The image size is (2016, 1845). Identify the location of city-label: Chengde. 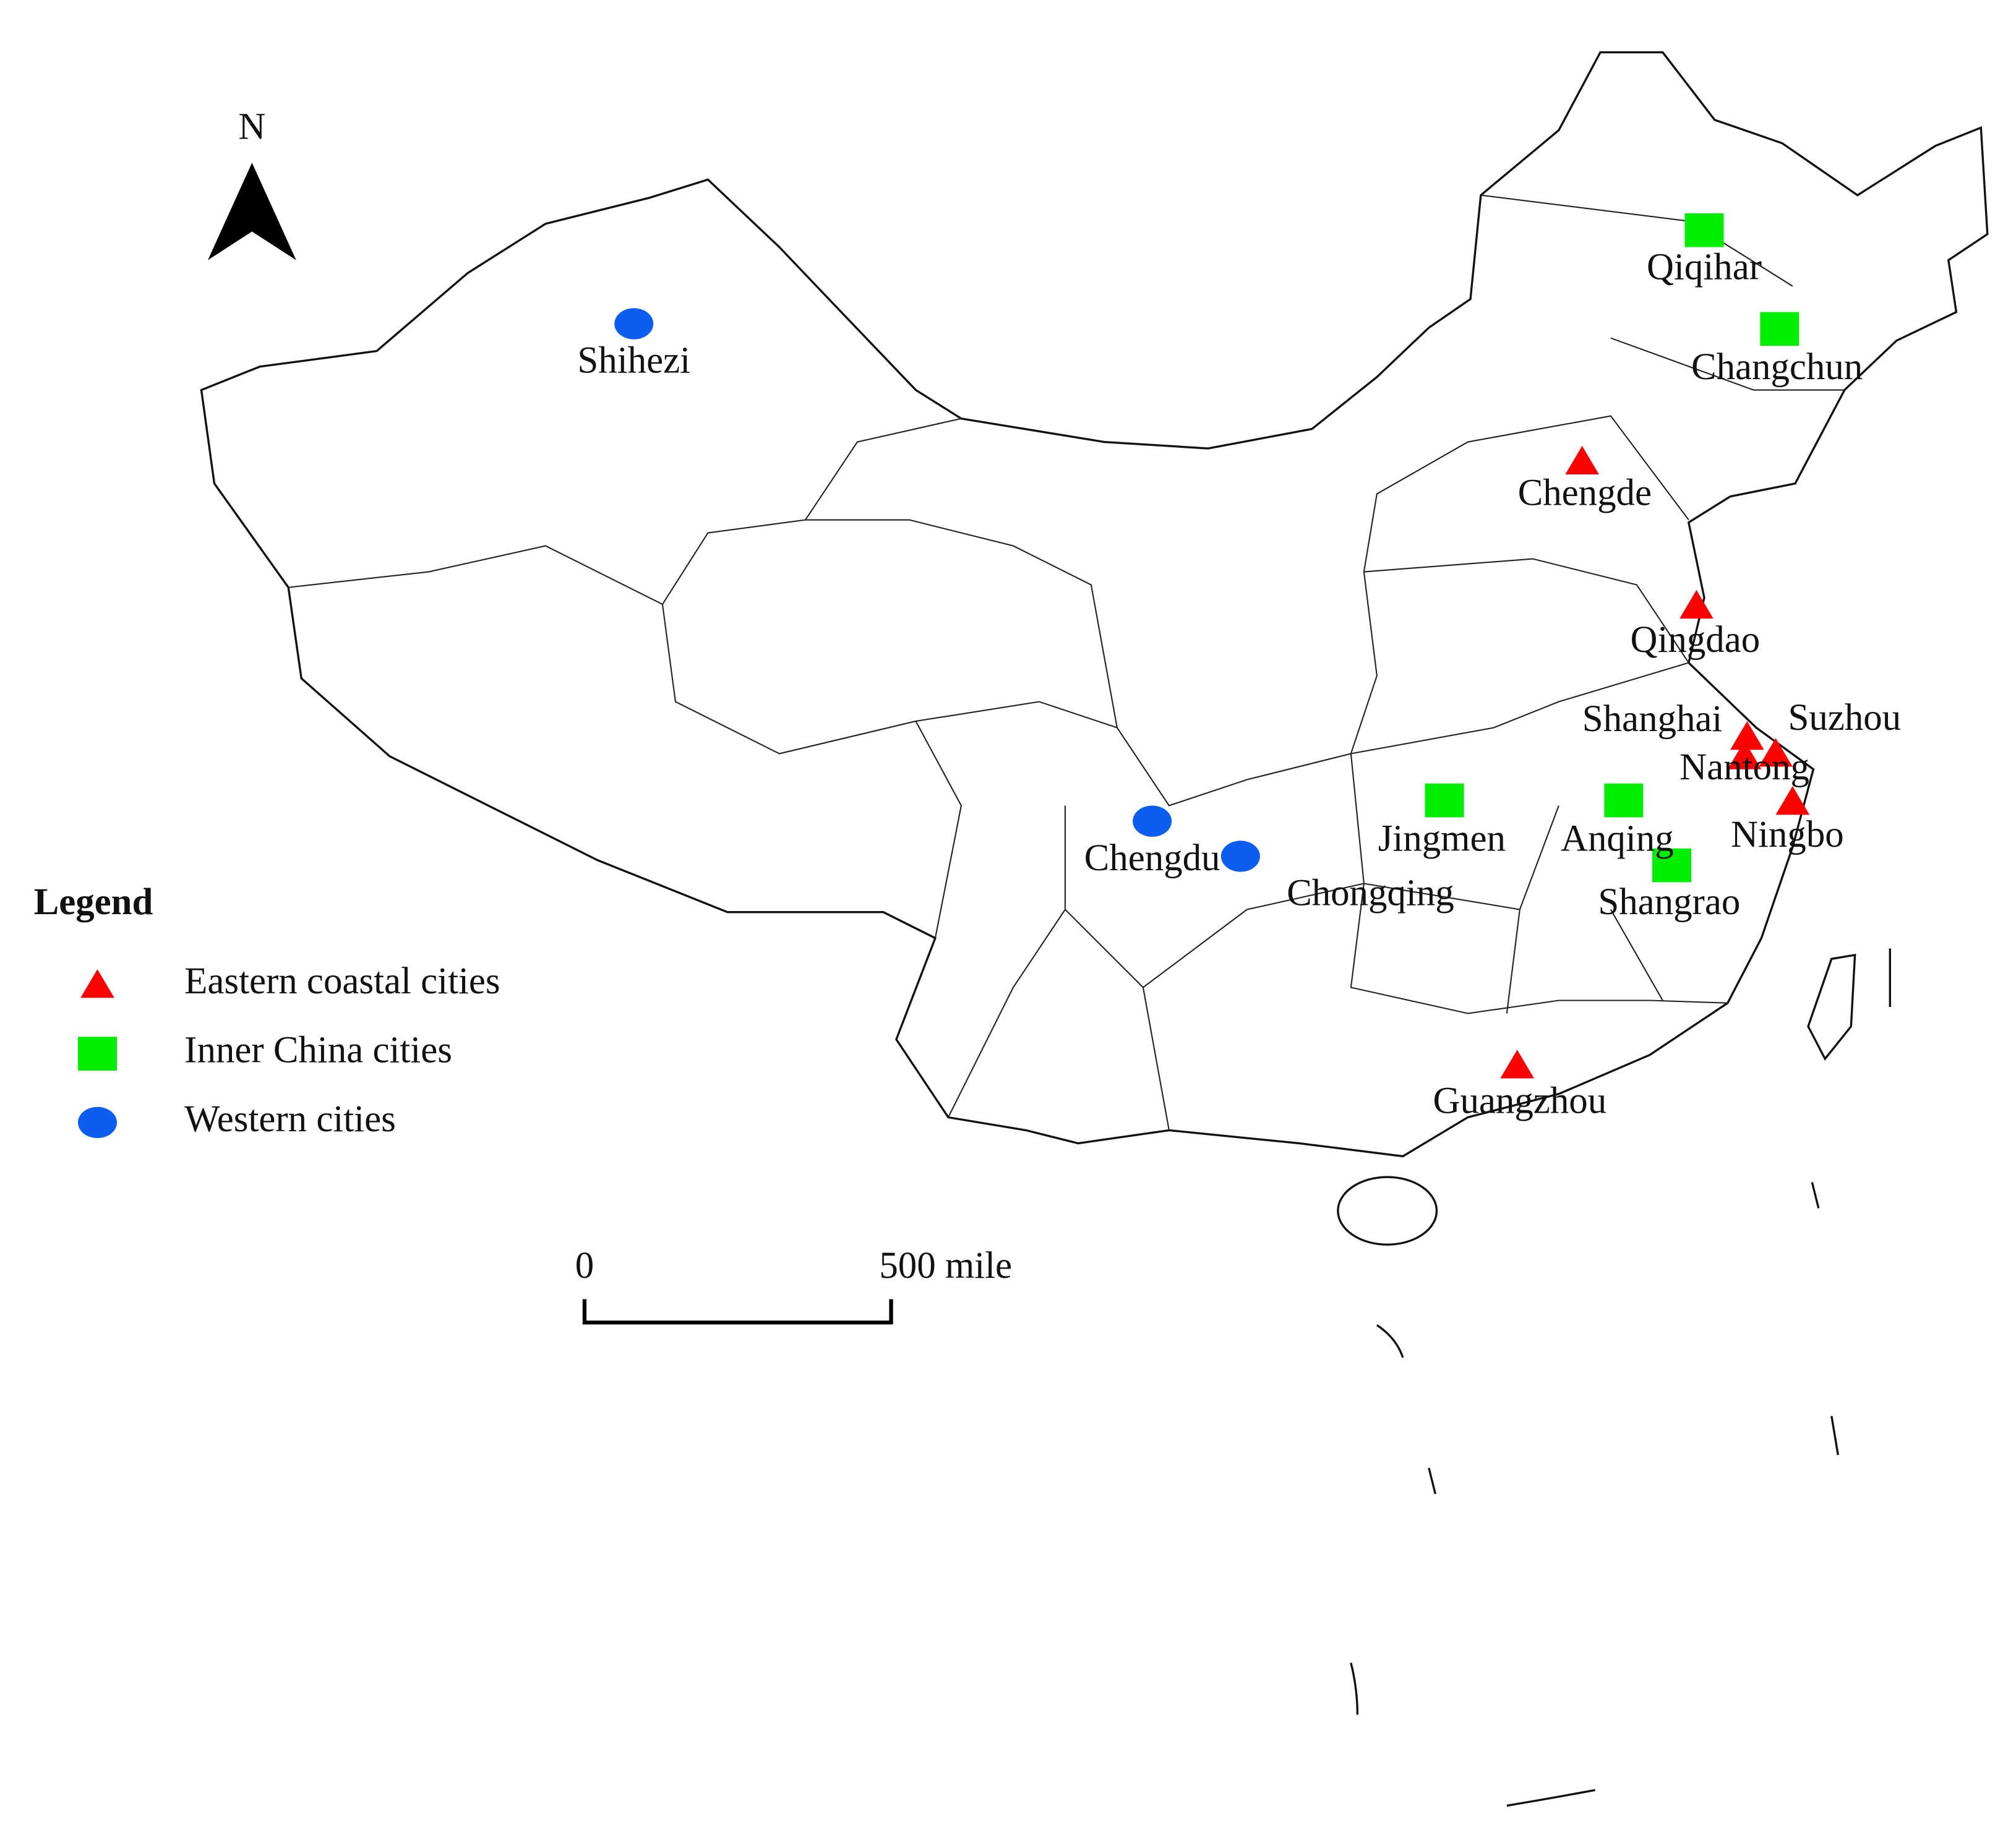
(1585, 493).